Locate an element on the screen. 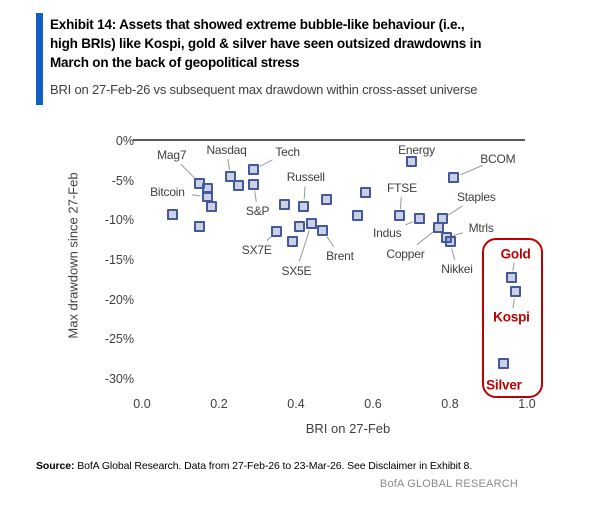  data-point-gold is located at coordinates (512, 278).